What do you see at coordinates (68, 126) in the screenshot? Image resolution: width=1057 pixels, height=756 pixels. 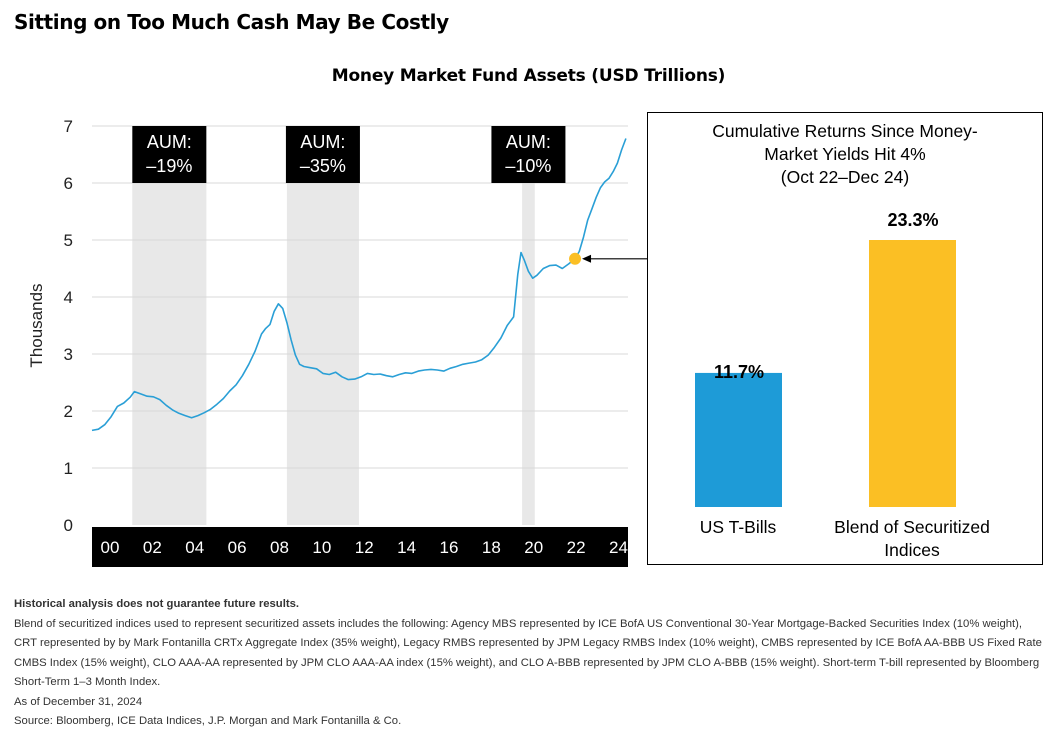 I see `y-tick-label: 7` at bounding box center [68, 126].